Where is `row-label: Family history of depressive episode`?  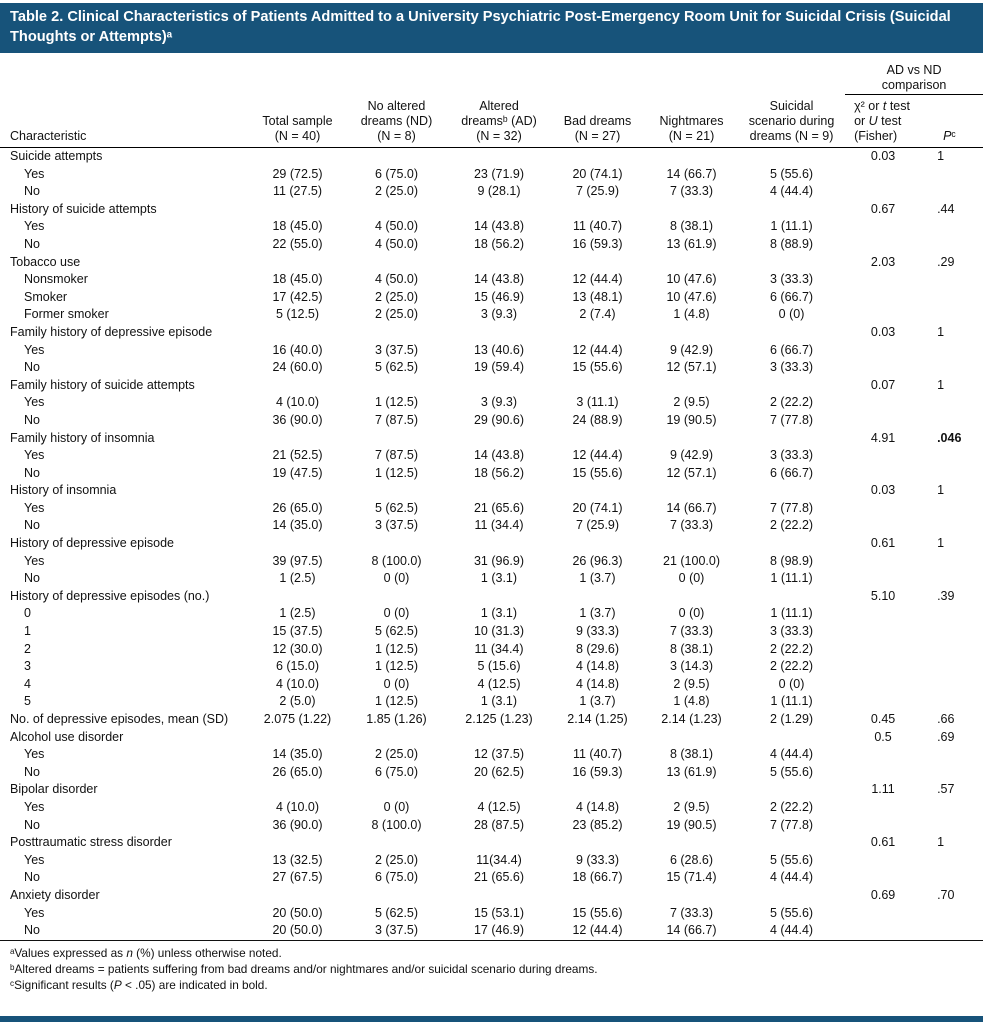
row-label: Family history of depressive episode is located at coordinates (111, 331).